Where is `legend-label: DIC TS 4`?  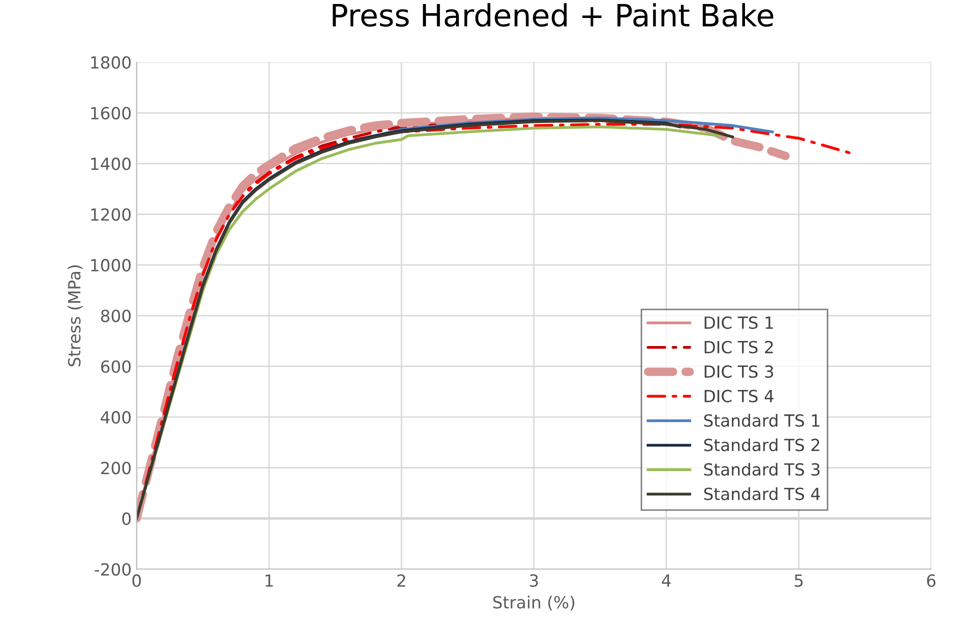 legend-label: DIC TS 4 is located at coordinates (739, 396).